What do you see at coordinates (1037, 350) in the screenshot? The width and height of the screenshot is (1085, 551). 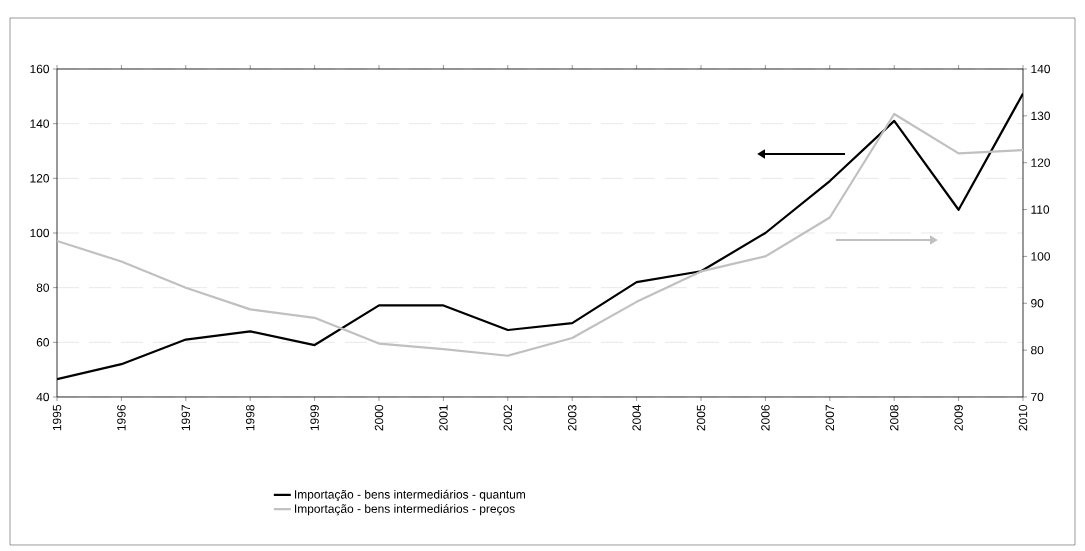 I see `y2-tick-label: 80` at bounding box center [1037, 350].